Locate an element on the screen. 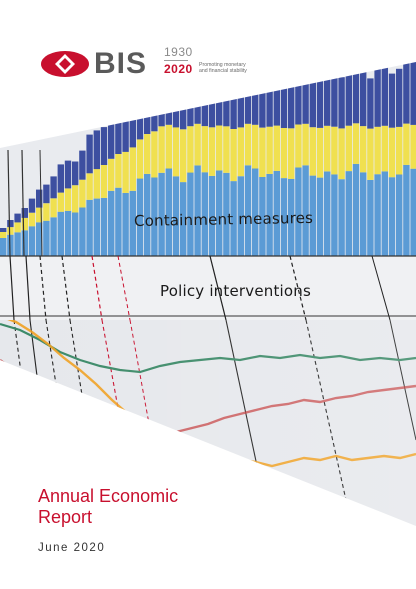  logo-text: BIS is located at coordinates (121, 63).